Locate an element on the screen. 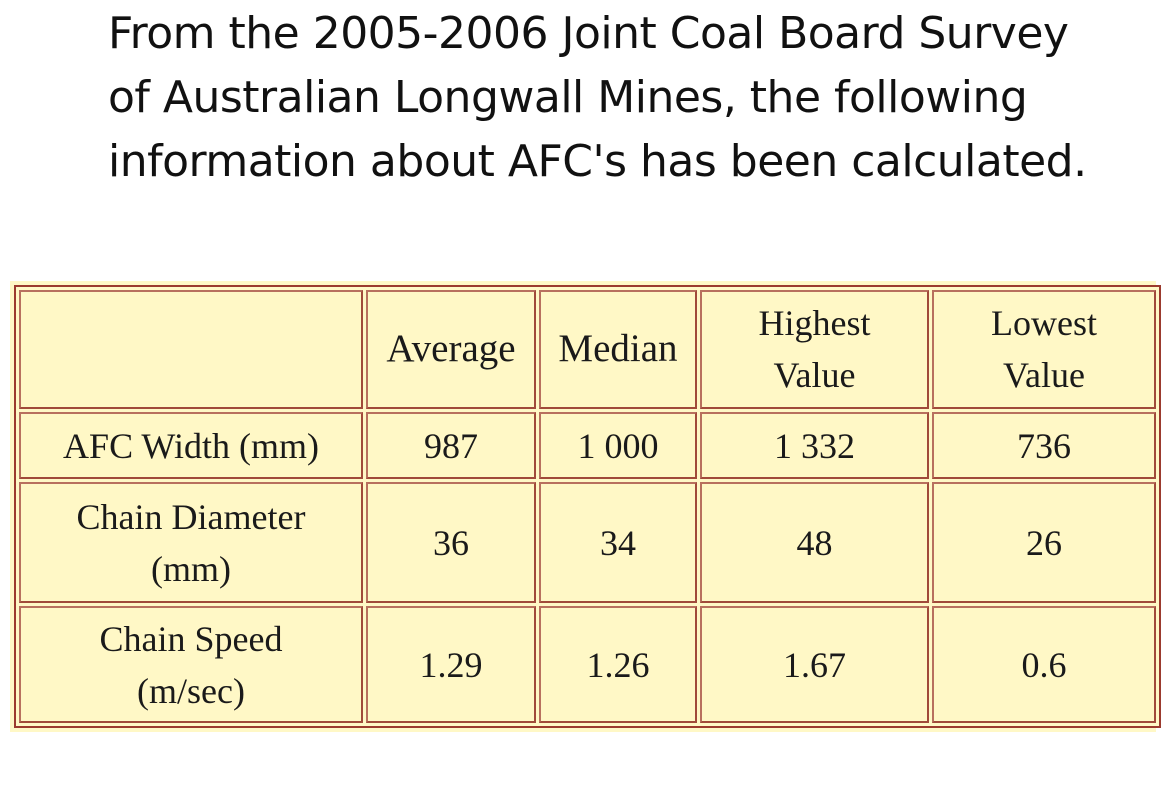 The image size is (1169, 797). row-label-line1: AFC Width (mm) is located at coordinates (191, 445).